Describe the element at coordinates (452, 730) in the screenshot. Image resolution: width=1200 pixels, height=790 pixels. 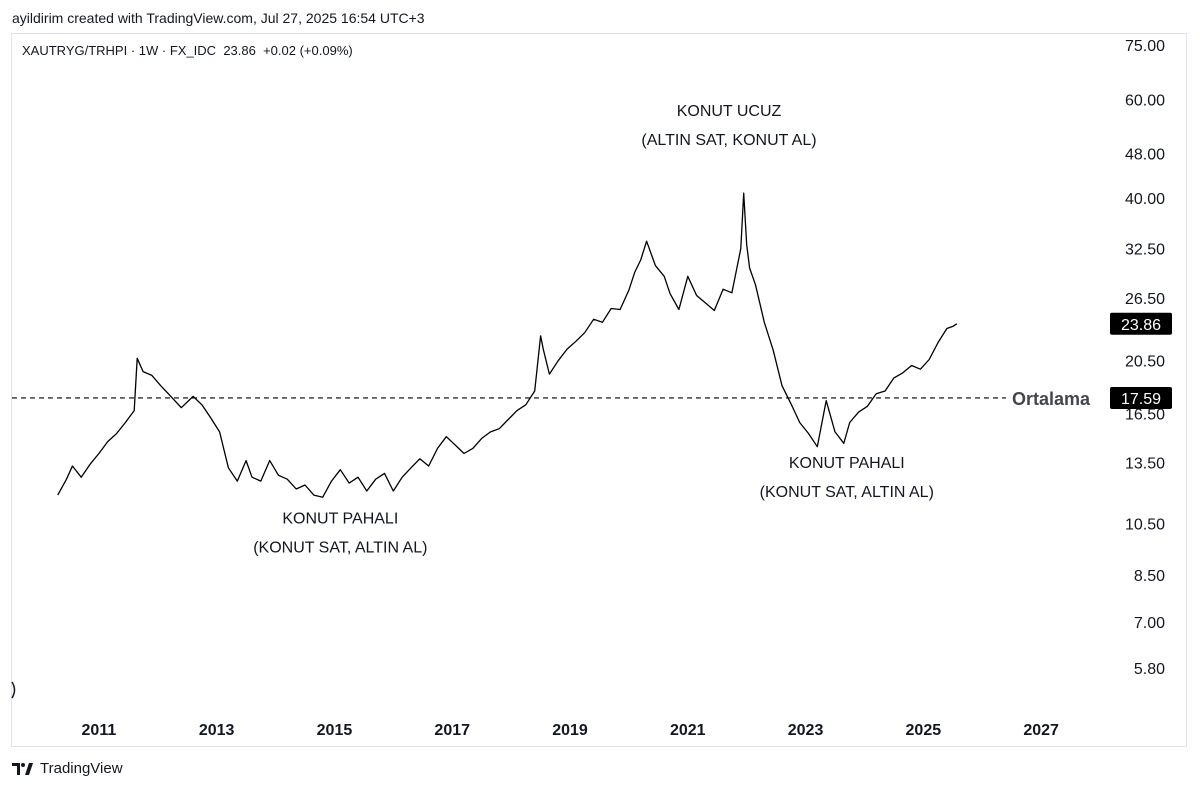
I see `x-tick-label: 2017` at that location.